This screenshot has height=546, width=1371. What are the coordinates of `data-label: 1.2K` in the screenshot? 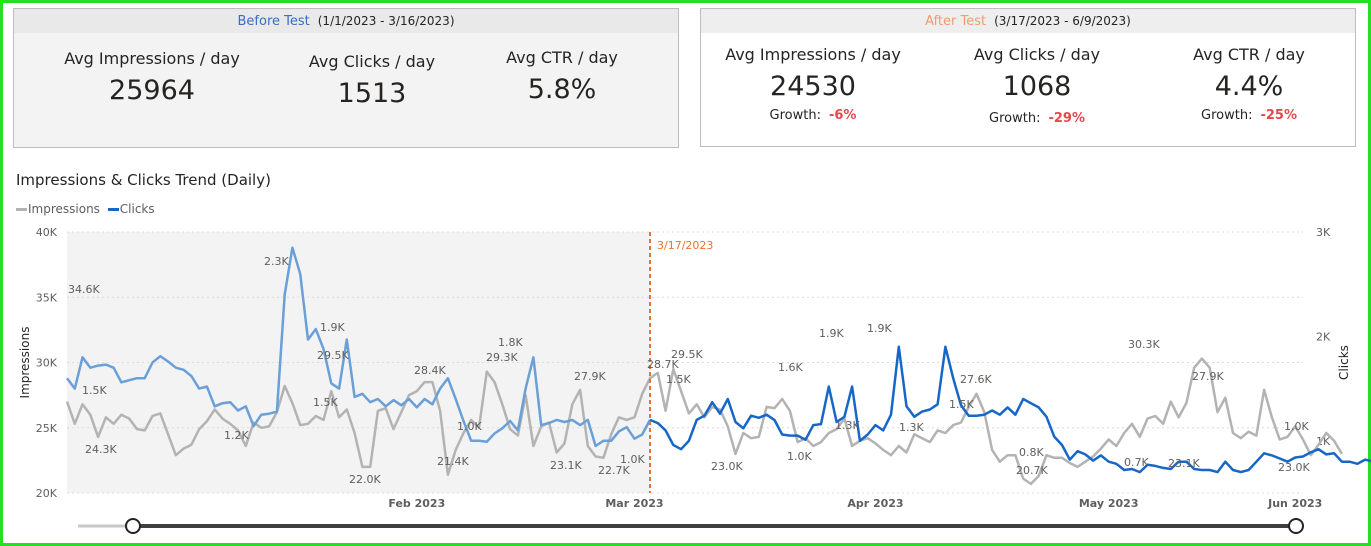 It's located at (236, 435).